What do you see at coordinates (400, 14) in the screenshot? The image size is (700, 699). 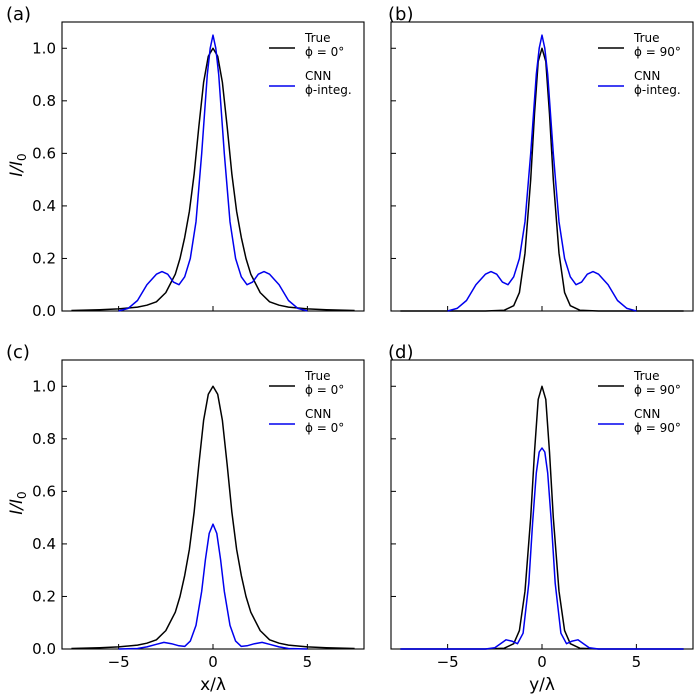 I see `panel-label: (b)` at bounding box center [400, 14].